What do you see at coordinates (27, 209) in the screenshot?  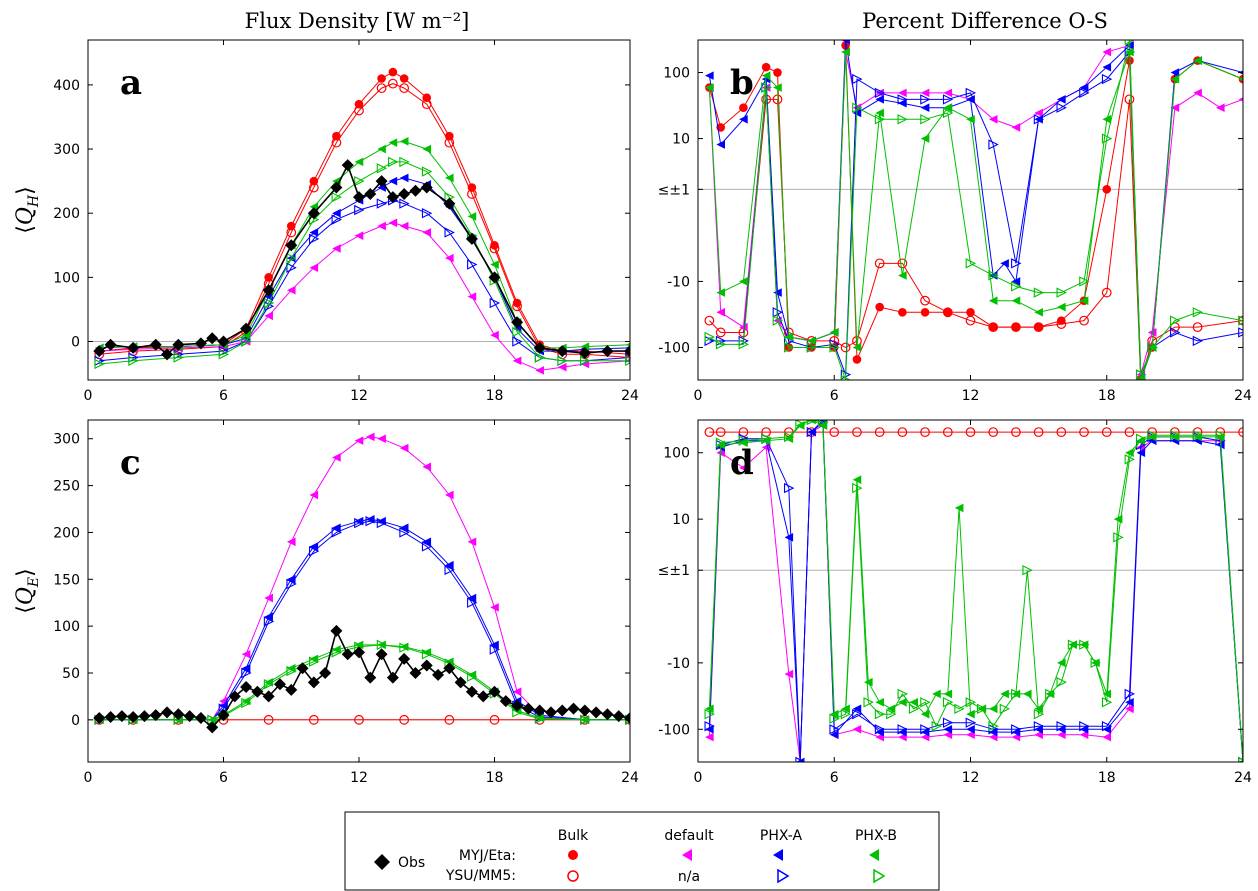 I see `y-axis-label: ⟨QH⟩` at bounding box center [27, 209].